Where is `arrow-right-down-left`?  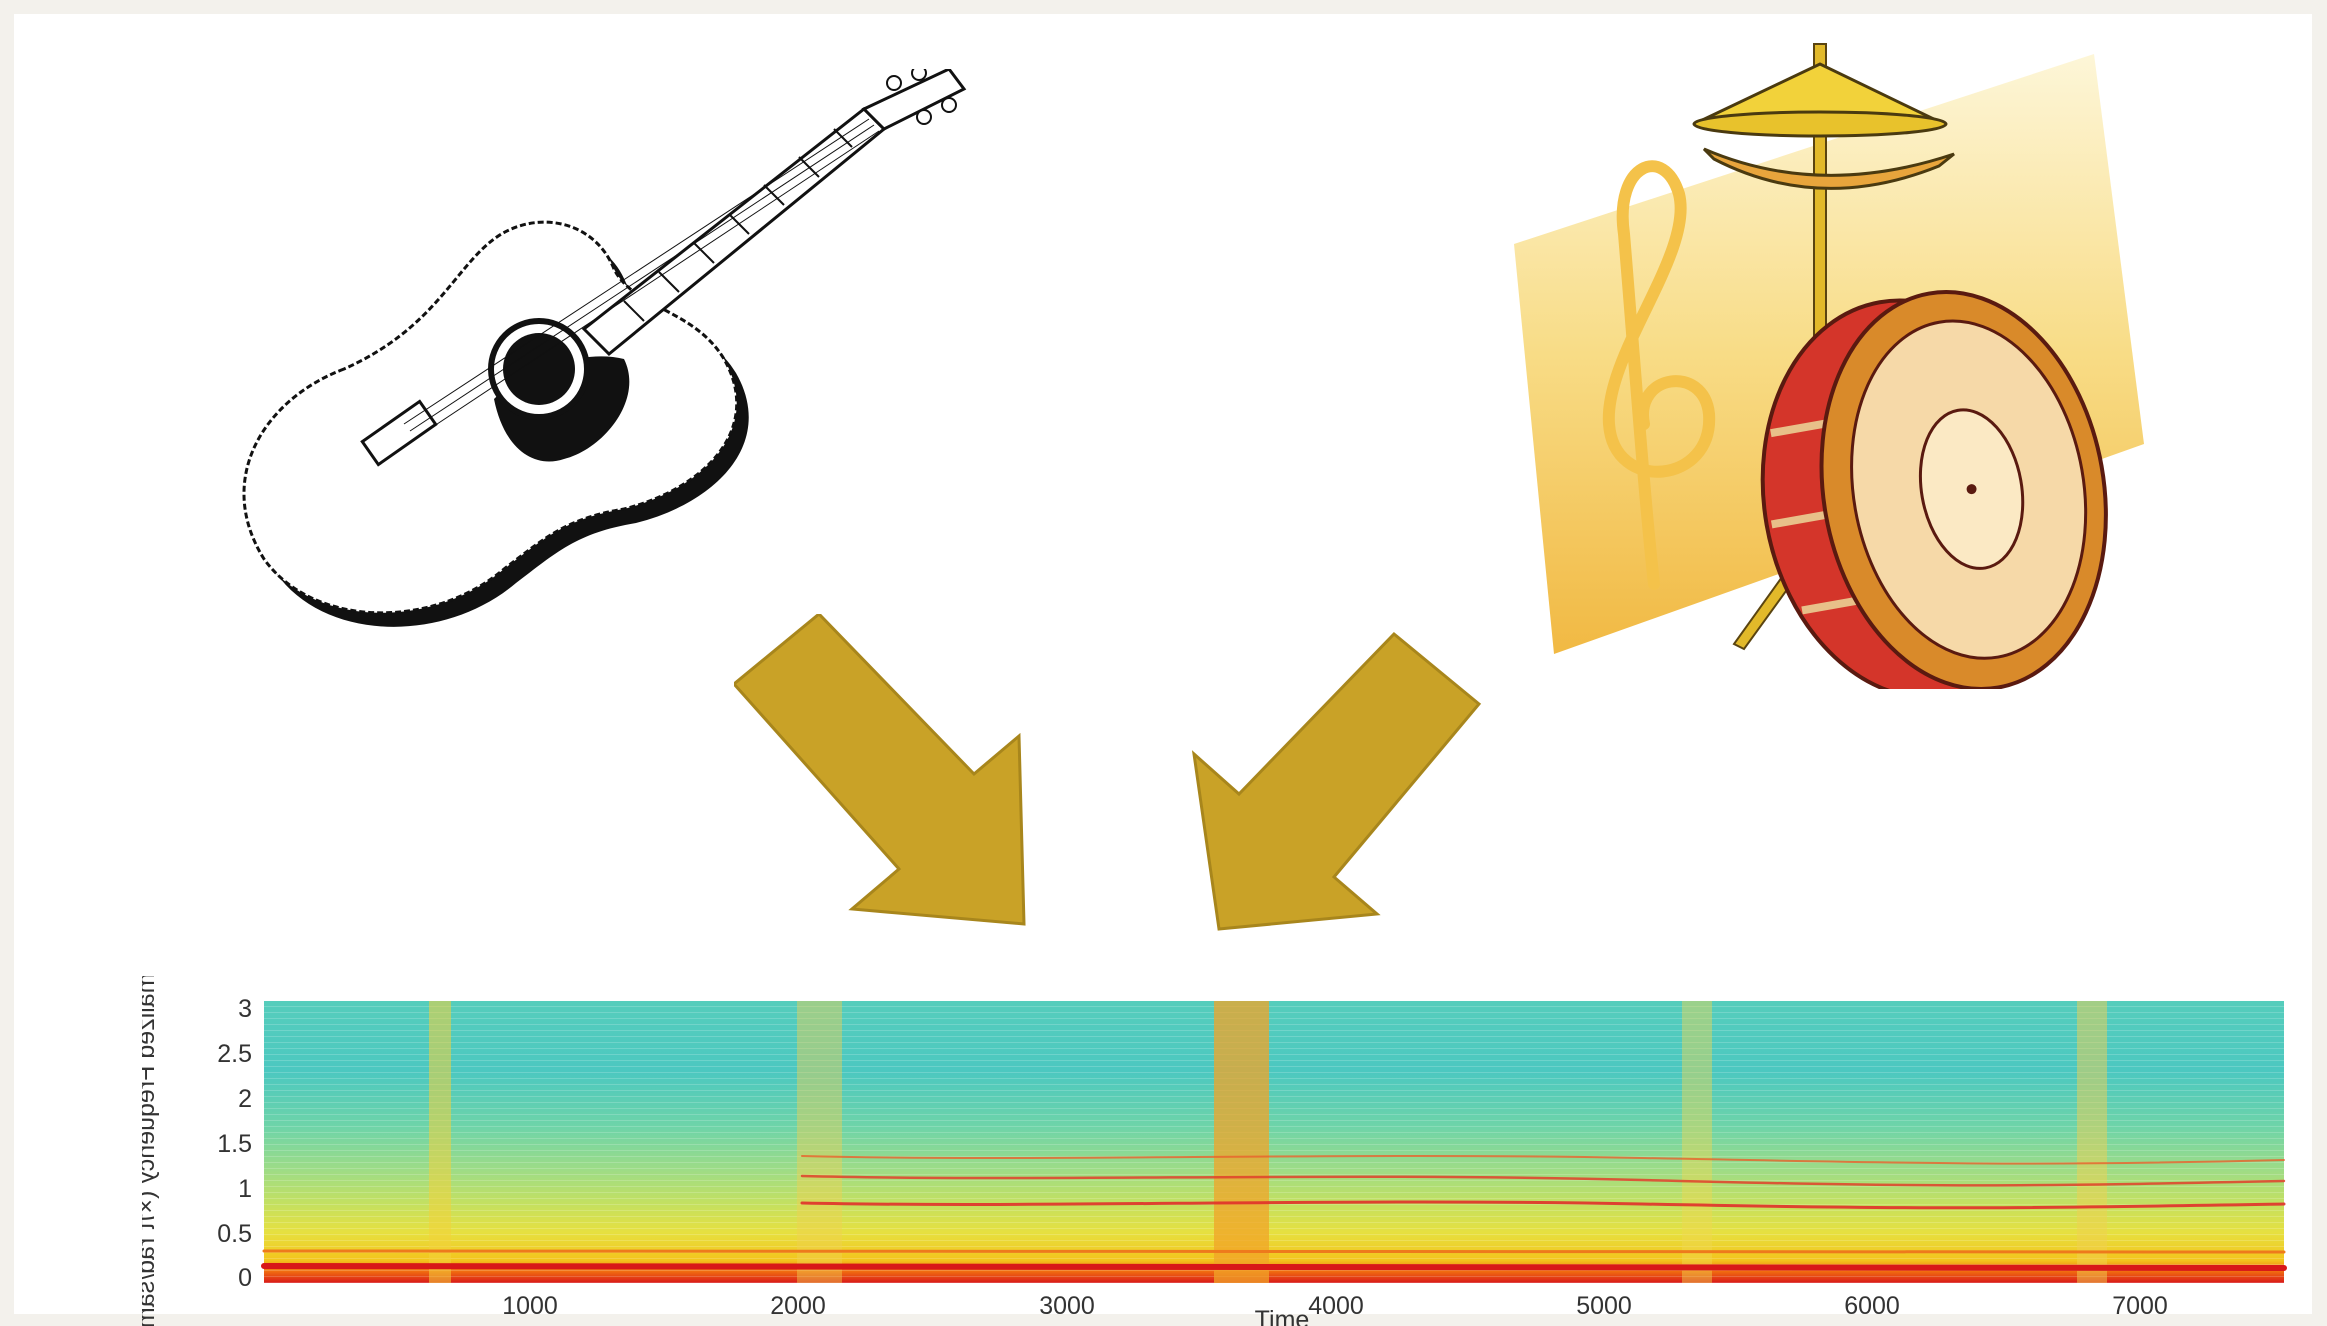
arrow-right-down-left is located at coordinates (1336, 781).